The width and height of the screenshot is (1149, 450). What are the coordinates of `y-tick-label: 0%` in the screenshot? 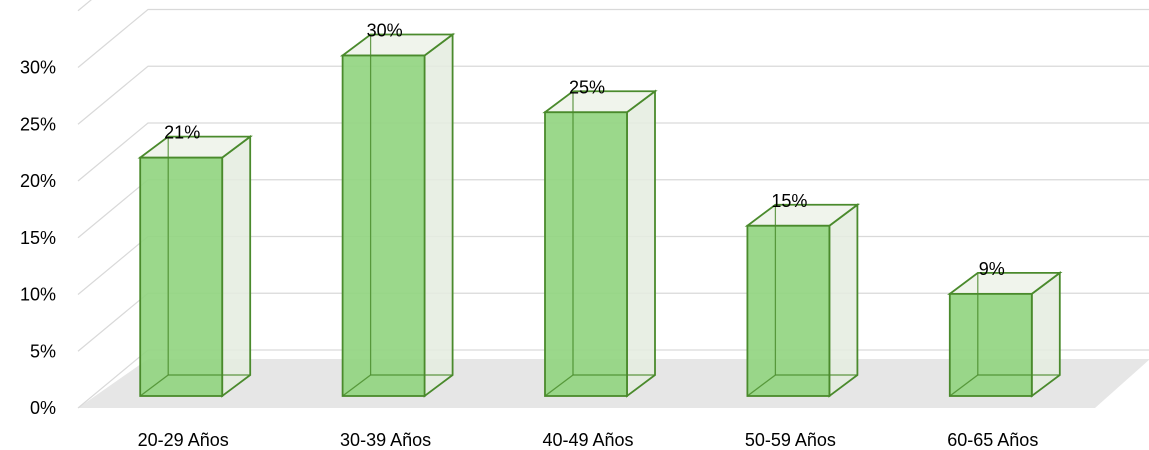 It's located at (43, 408).